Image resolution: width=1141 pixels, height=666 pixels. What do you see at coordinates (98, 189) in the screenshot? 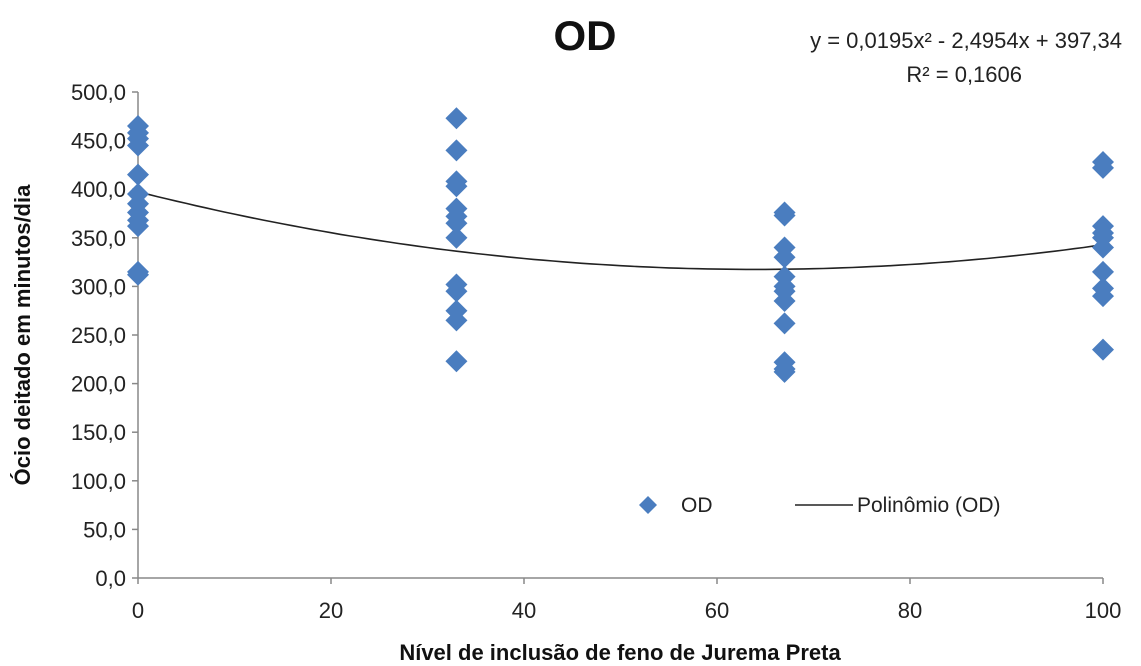
I see `y-tick-label: 400,0` at bounding box center [98, 189].